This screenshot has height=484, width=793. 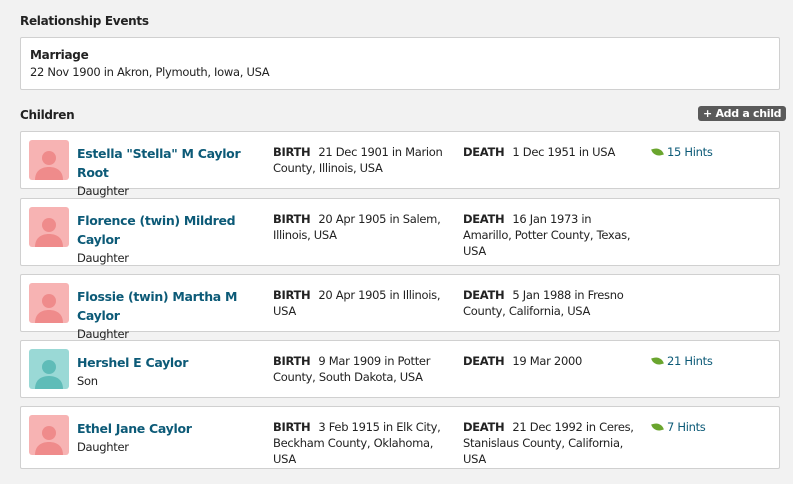 What do you see at coordinates (357, 227) in the screenshot?
I see `birth-detail: 20 Apr 1905 in Salem, Illinois, USA` at bounding box center [357, 227].